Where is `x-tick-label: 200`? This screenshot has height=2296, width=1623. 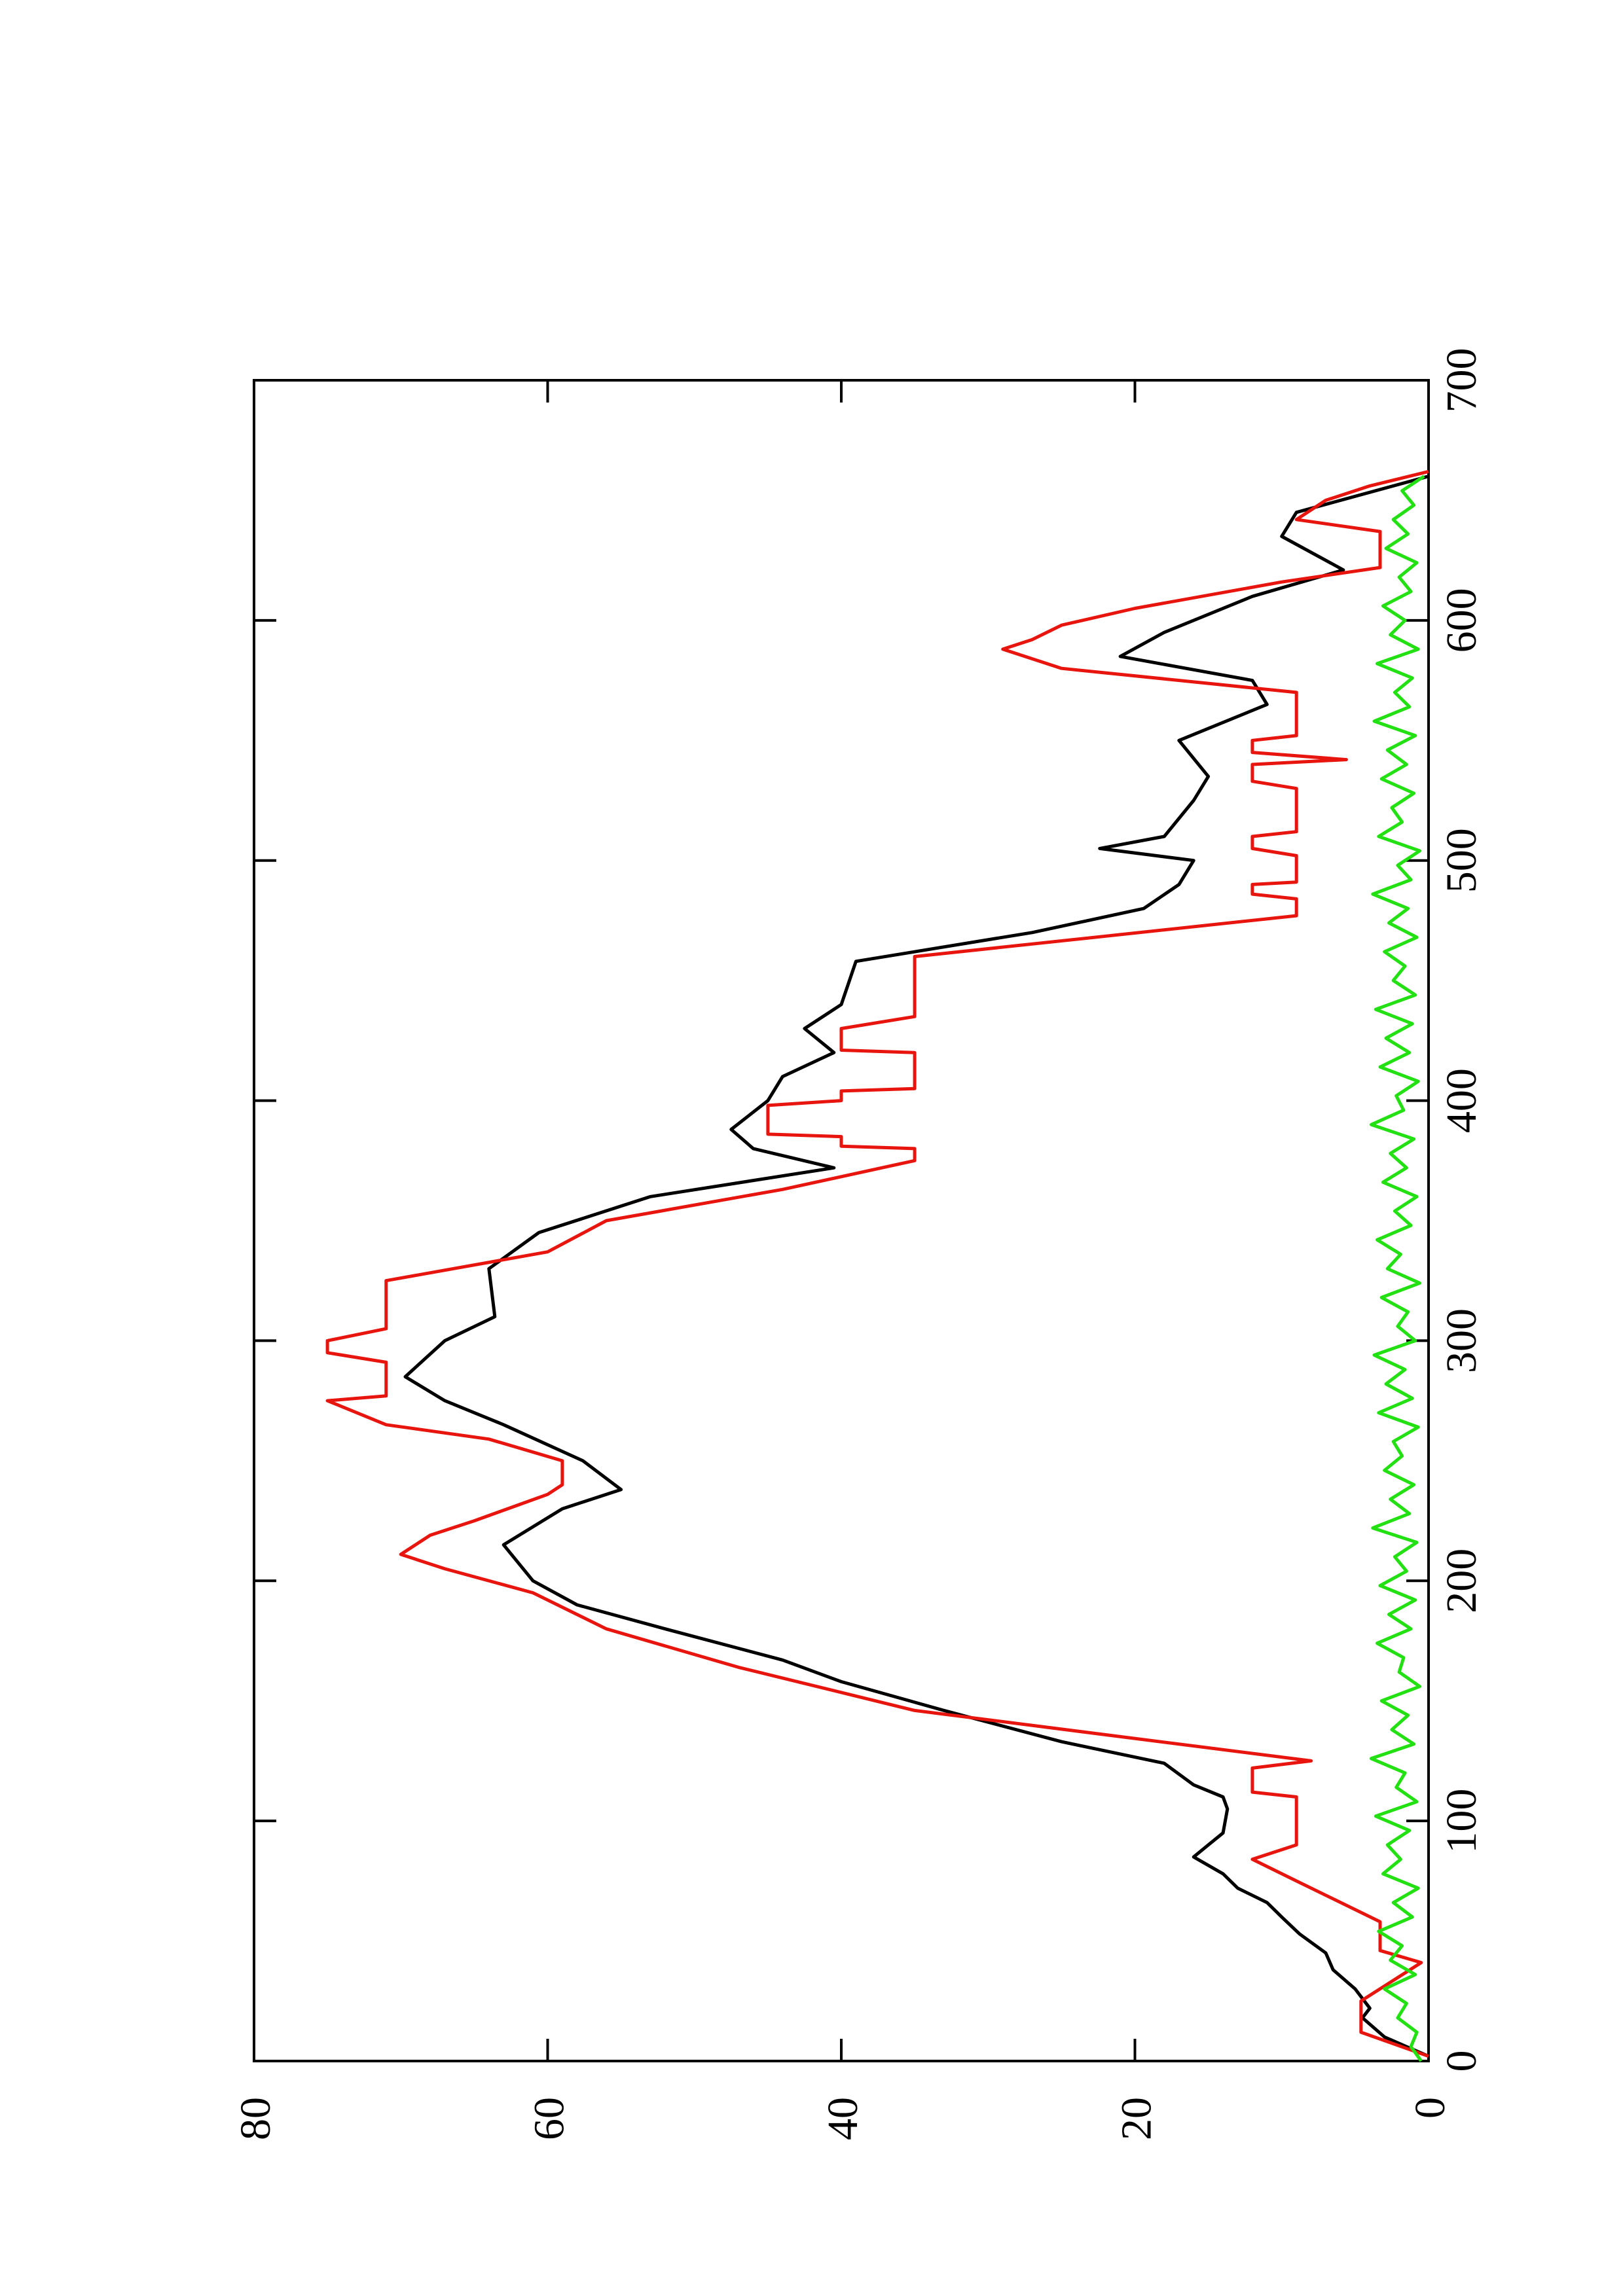 x-tick-label: 200 is located at coordinates (1462, 1581).